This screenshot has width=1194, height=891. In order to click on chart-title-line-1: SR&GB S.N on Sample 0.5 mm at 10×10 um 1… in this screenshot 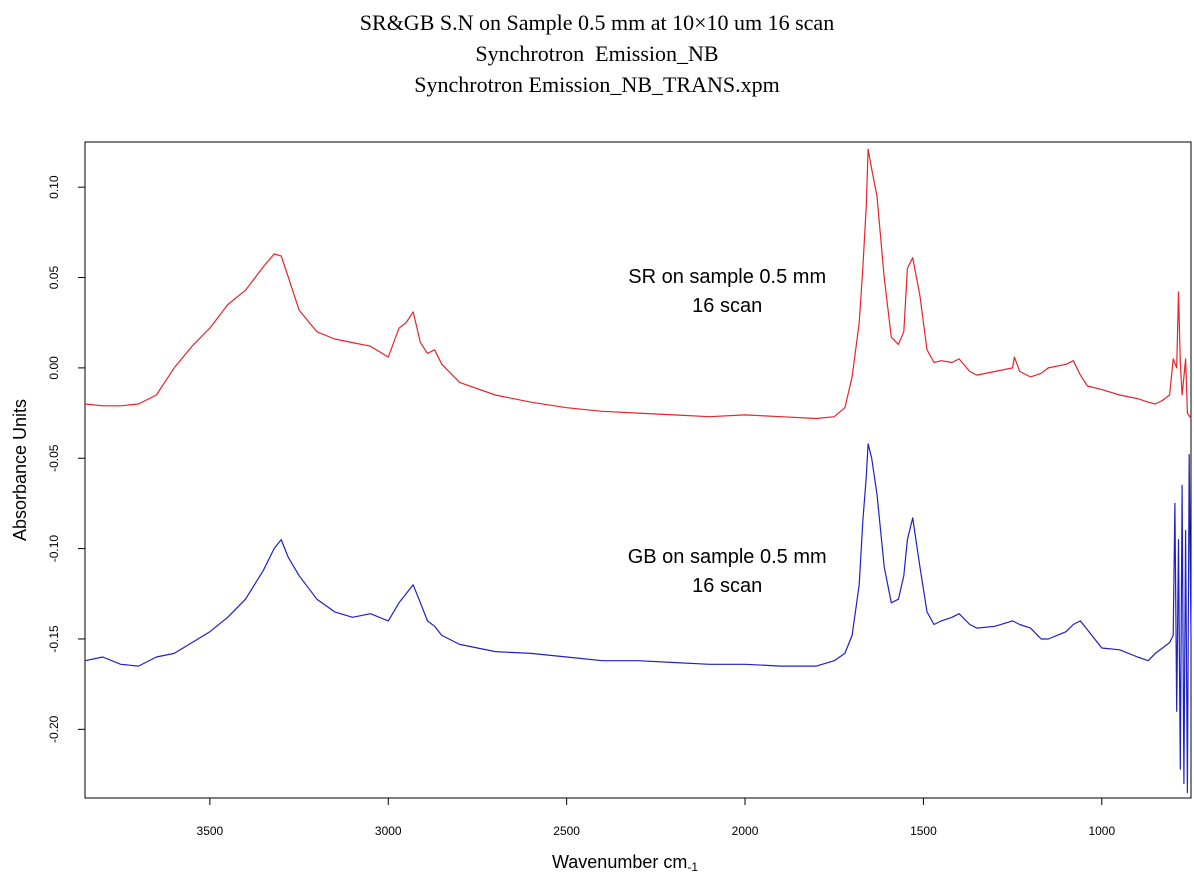, I will do `click(597, 22)`.